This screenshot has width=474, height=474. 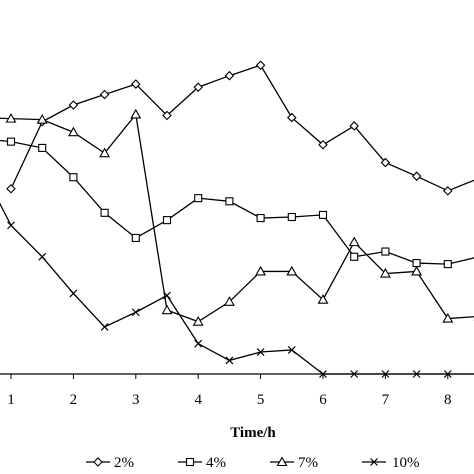 What do you see at coordinates (323, 400) in the screenshot?
I see `x-tick-label: 6` at bounding box center [323, 400].